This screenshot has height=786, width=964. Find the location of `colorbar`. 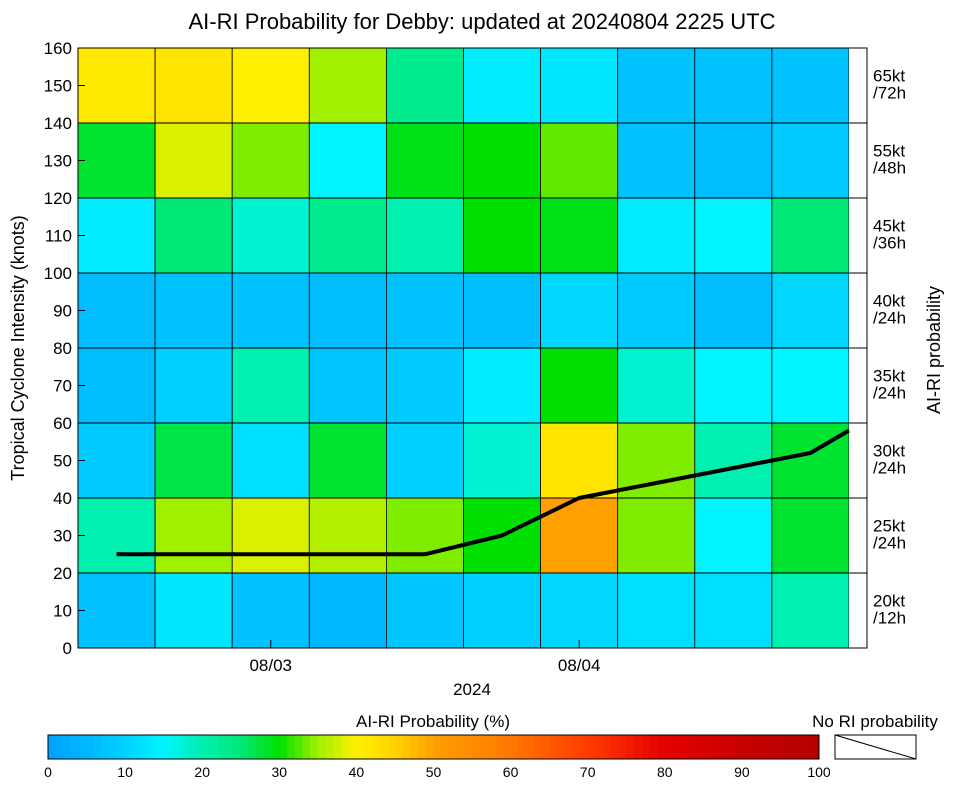

colorbar is located at coordinates (434, 747).